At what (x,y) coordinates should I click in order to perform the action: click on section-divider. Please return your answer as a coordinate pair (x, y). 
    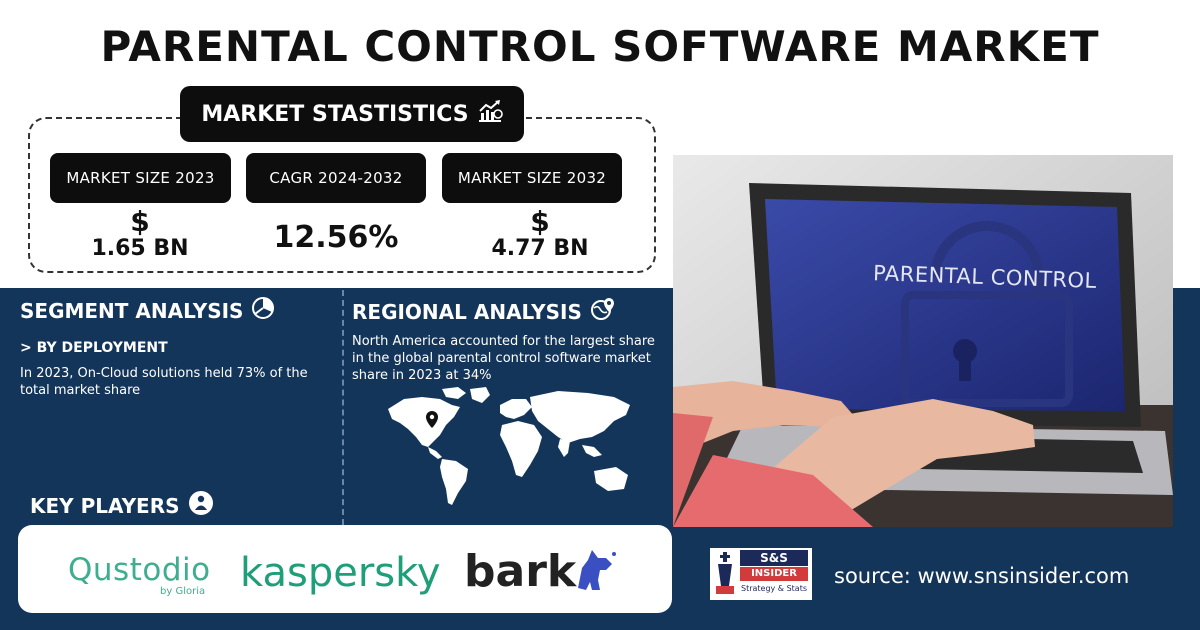
    Looking at the image, I should click on (343, 407).